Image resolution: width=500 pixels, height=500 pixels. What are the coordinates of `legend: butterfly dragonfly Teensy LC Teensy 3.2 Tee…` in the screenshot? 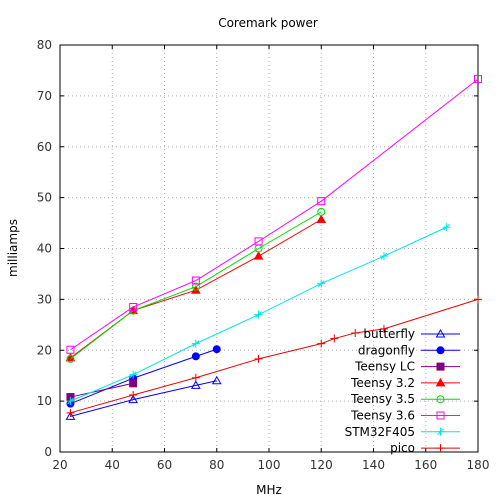 It's located at (402, 391).